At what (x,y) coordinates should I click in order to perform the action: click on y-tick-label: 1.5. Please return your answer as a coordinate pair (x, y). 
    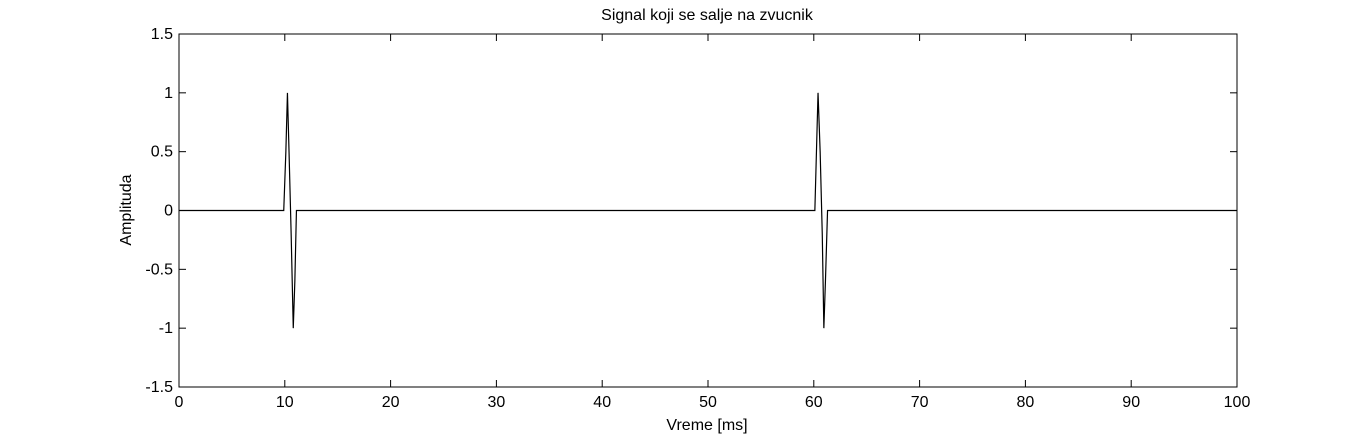
    Looking at the image, I should click on (162, 34).